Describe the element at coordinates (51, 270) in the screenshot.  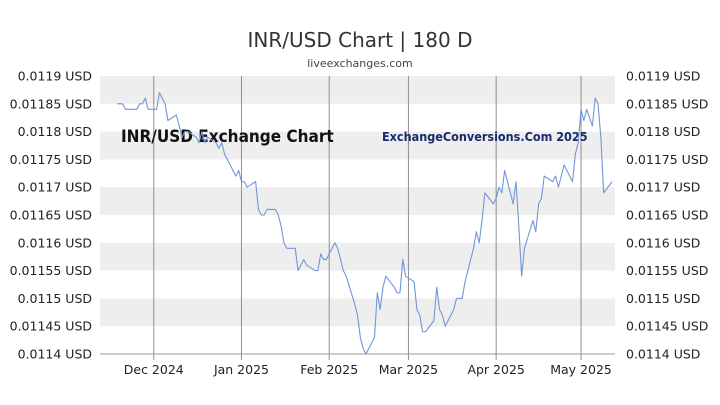
I see `y-tick-label-left: 0.01155 USD` at that location.